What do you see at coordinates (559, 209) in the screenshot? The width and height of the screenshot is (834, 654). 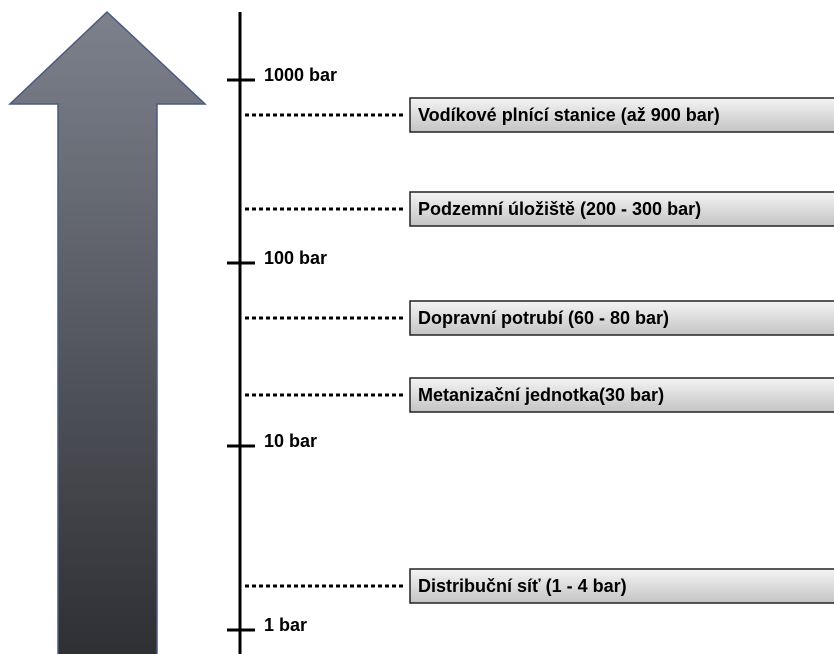 I see `item-label: Podzemní úložiště (200 - 300 bar)` at bounding box center [559, 209].